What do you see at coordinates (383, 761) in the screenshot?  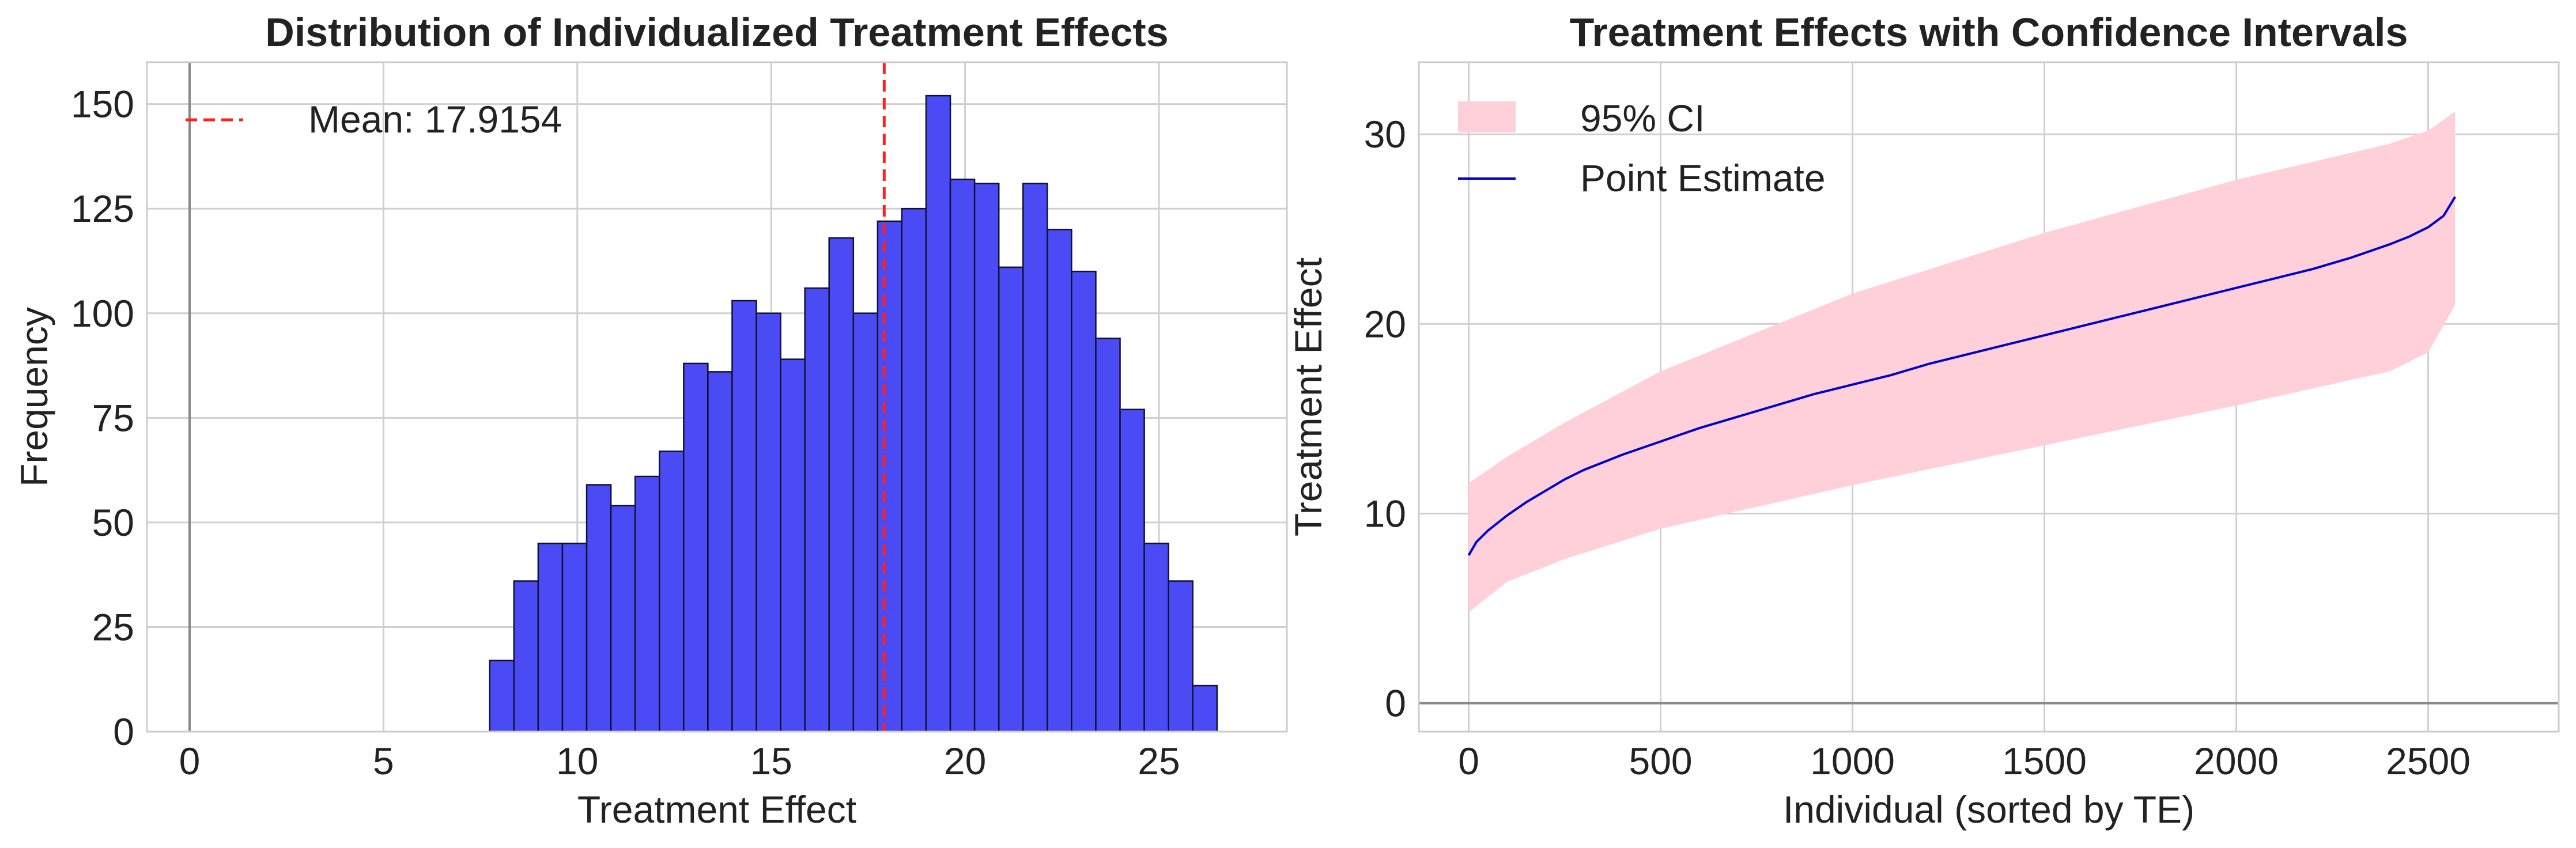 I see `x-tick-label: 5` at bounding box center [383, 761].